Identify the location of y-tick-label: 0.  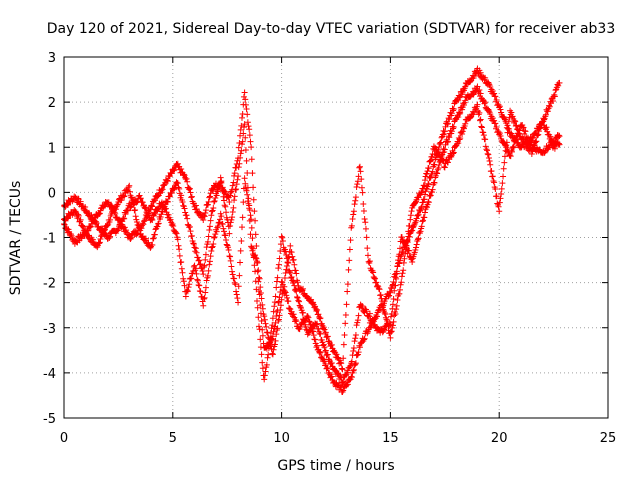
(52, 193).